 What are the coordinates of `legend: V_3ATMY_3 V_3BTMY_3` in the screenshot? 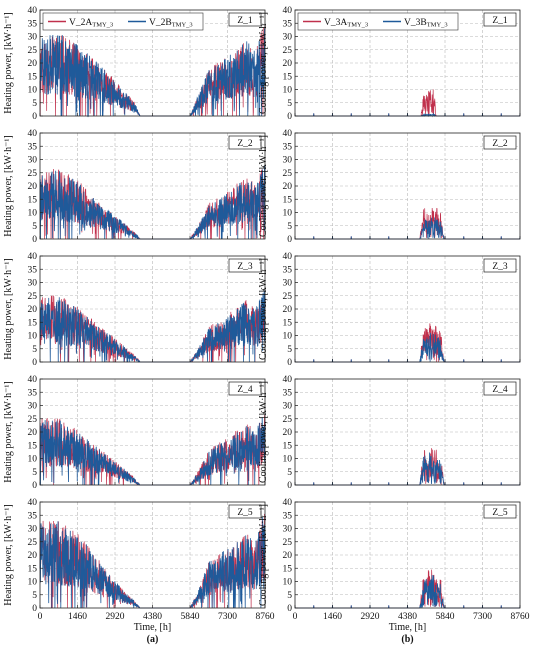 It's located at (378, 21).